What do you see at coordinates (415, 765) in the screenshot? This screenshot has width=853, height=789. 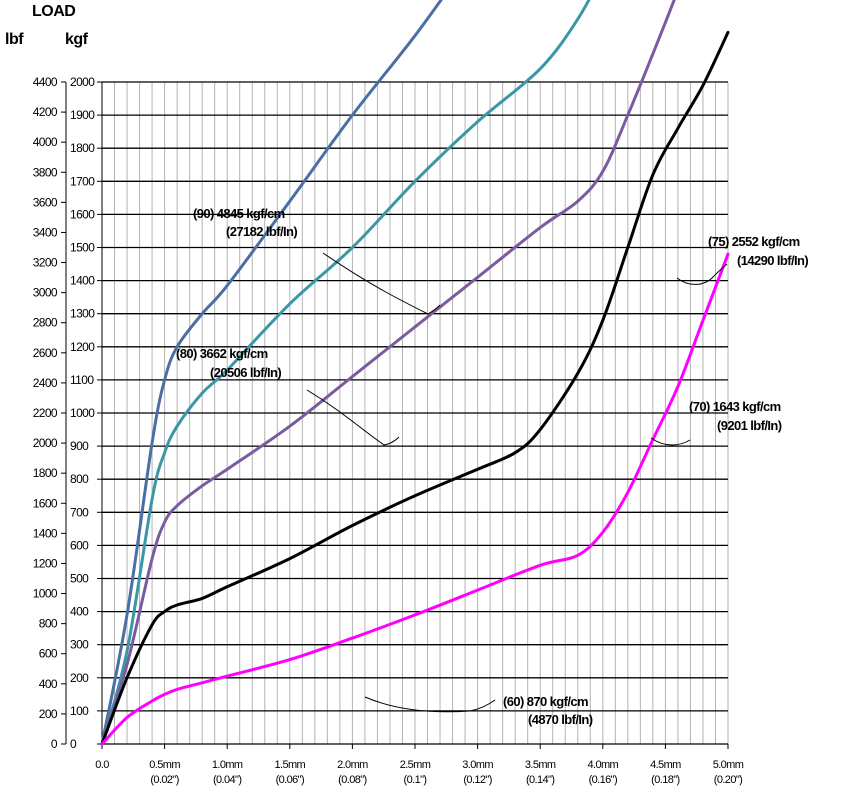 I see `x-tick-label: 2.5mm` at bounding box center [415, 765].